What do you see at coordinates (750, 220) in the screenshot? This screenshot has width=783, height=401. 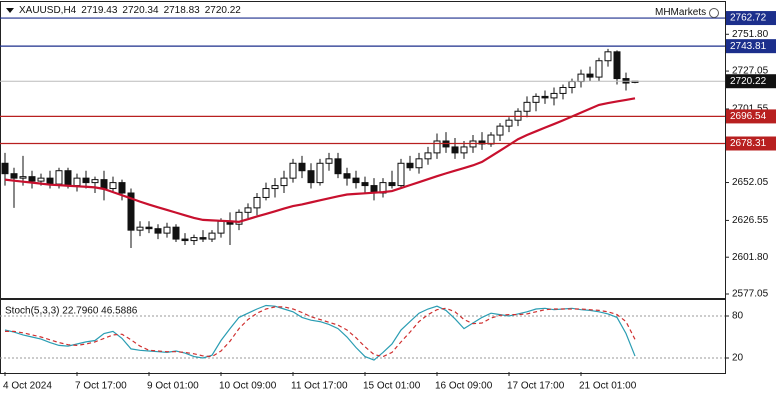 I see `y-tick-label: 2626.55` at bounding box center [750, 220].